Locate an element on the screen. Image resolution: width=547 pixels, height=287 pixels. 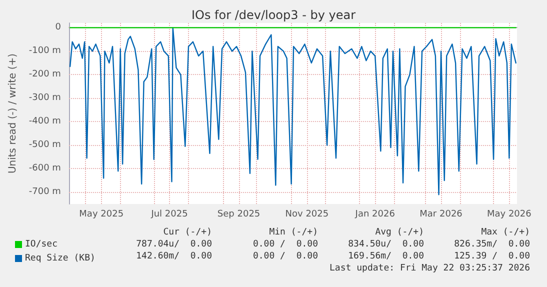
y-tick-label: -300 m is located at coordinates (44, 98).